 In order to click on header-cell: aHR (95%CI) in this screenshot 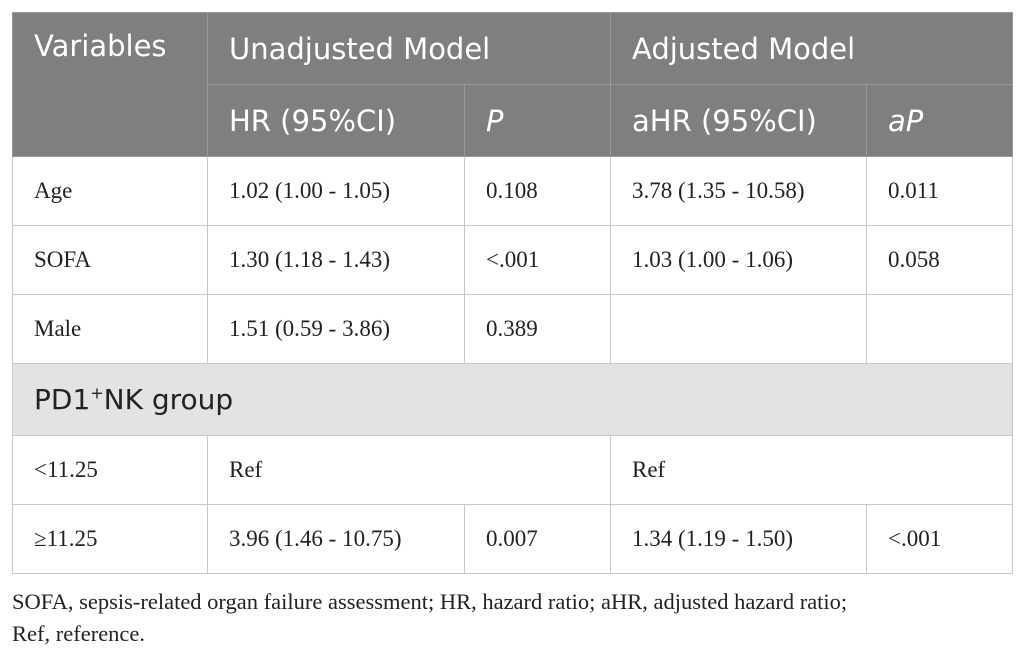, I will do `click(738, 120)`.